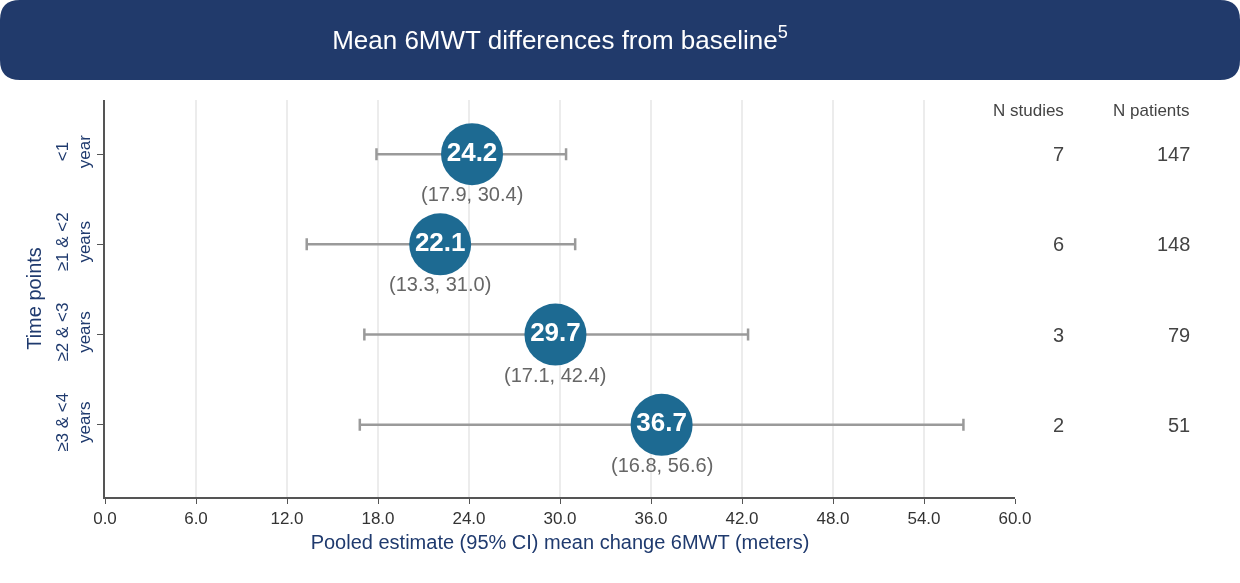 The height and width of the screenshot is (583, 1240). I want to click on data-label: 22.1, so click(440, 241).